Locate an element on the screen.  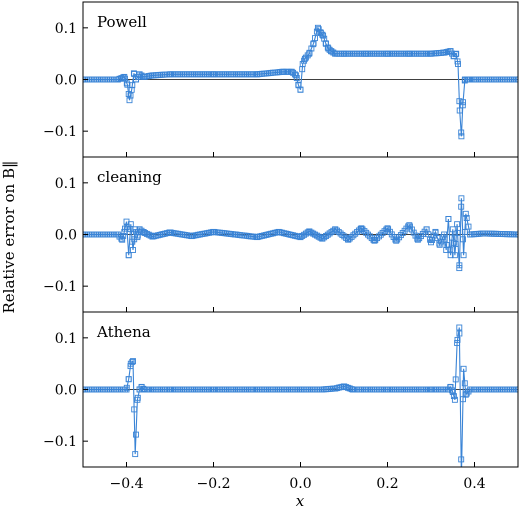
y-tick-label: 0.1 is located at coordinates (66, 339).